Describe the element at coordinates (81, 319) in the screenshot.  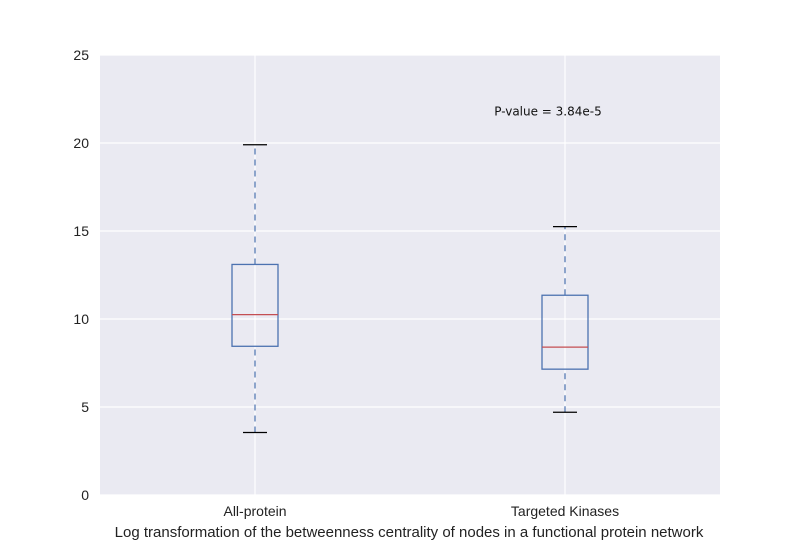
I see `y-tick-label: 10` at that location.